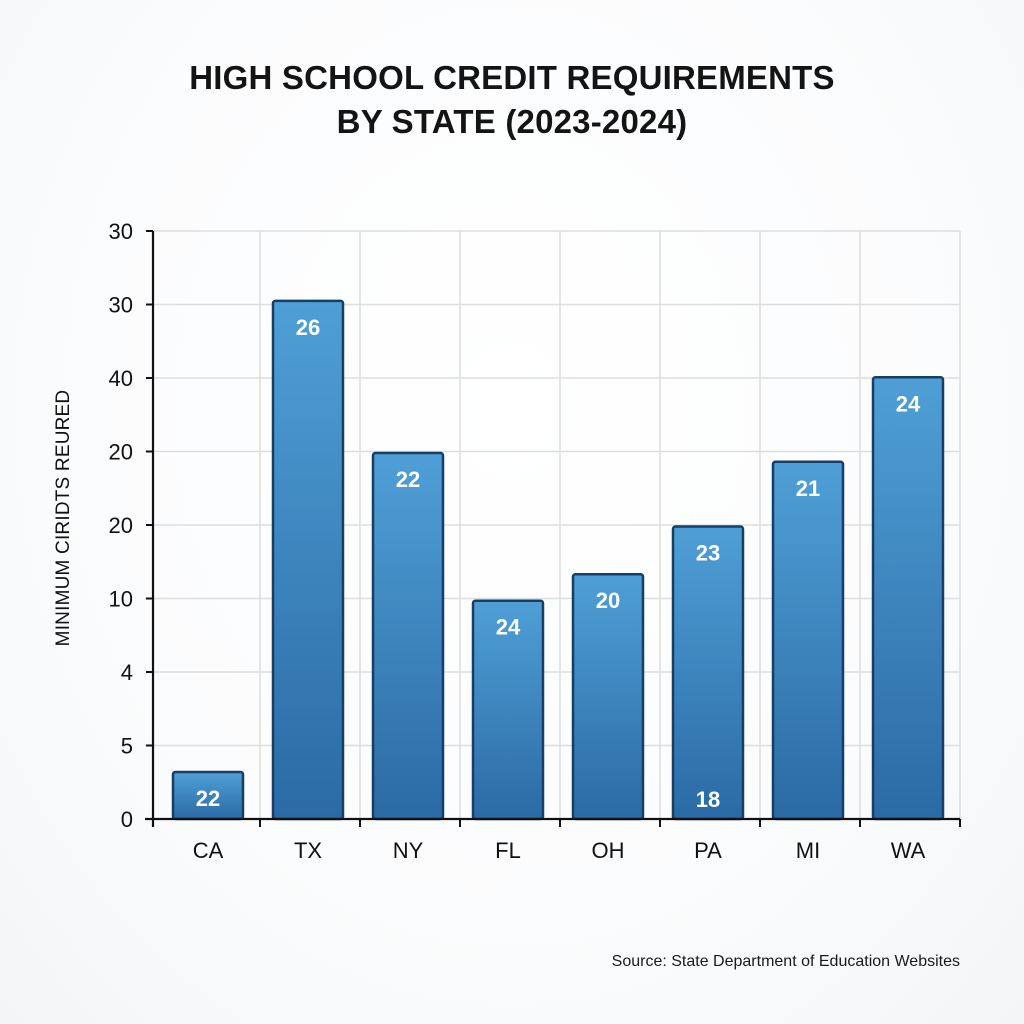 The width and height of the screenshot is (1024, 1024). What do you see at coordinates (512, 121) in the screenshot?
I see `chart-title-line-2: BY STATE (2023-2024)` at bounding box center [512, 121].